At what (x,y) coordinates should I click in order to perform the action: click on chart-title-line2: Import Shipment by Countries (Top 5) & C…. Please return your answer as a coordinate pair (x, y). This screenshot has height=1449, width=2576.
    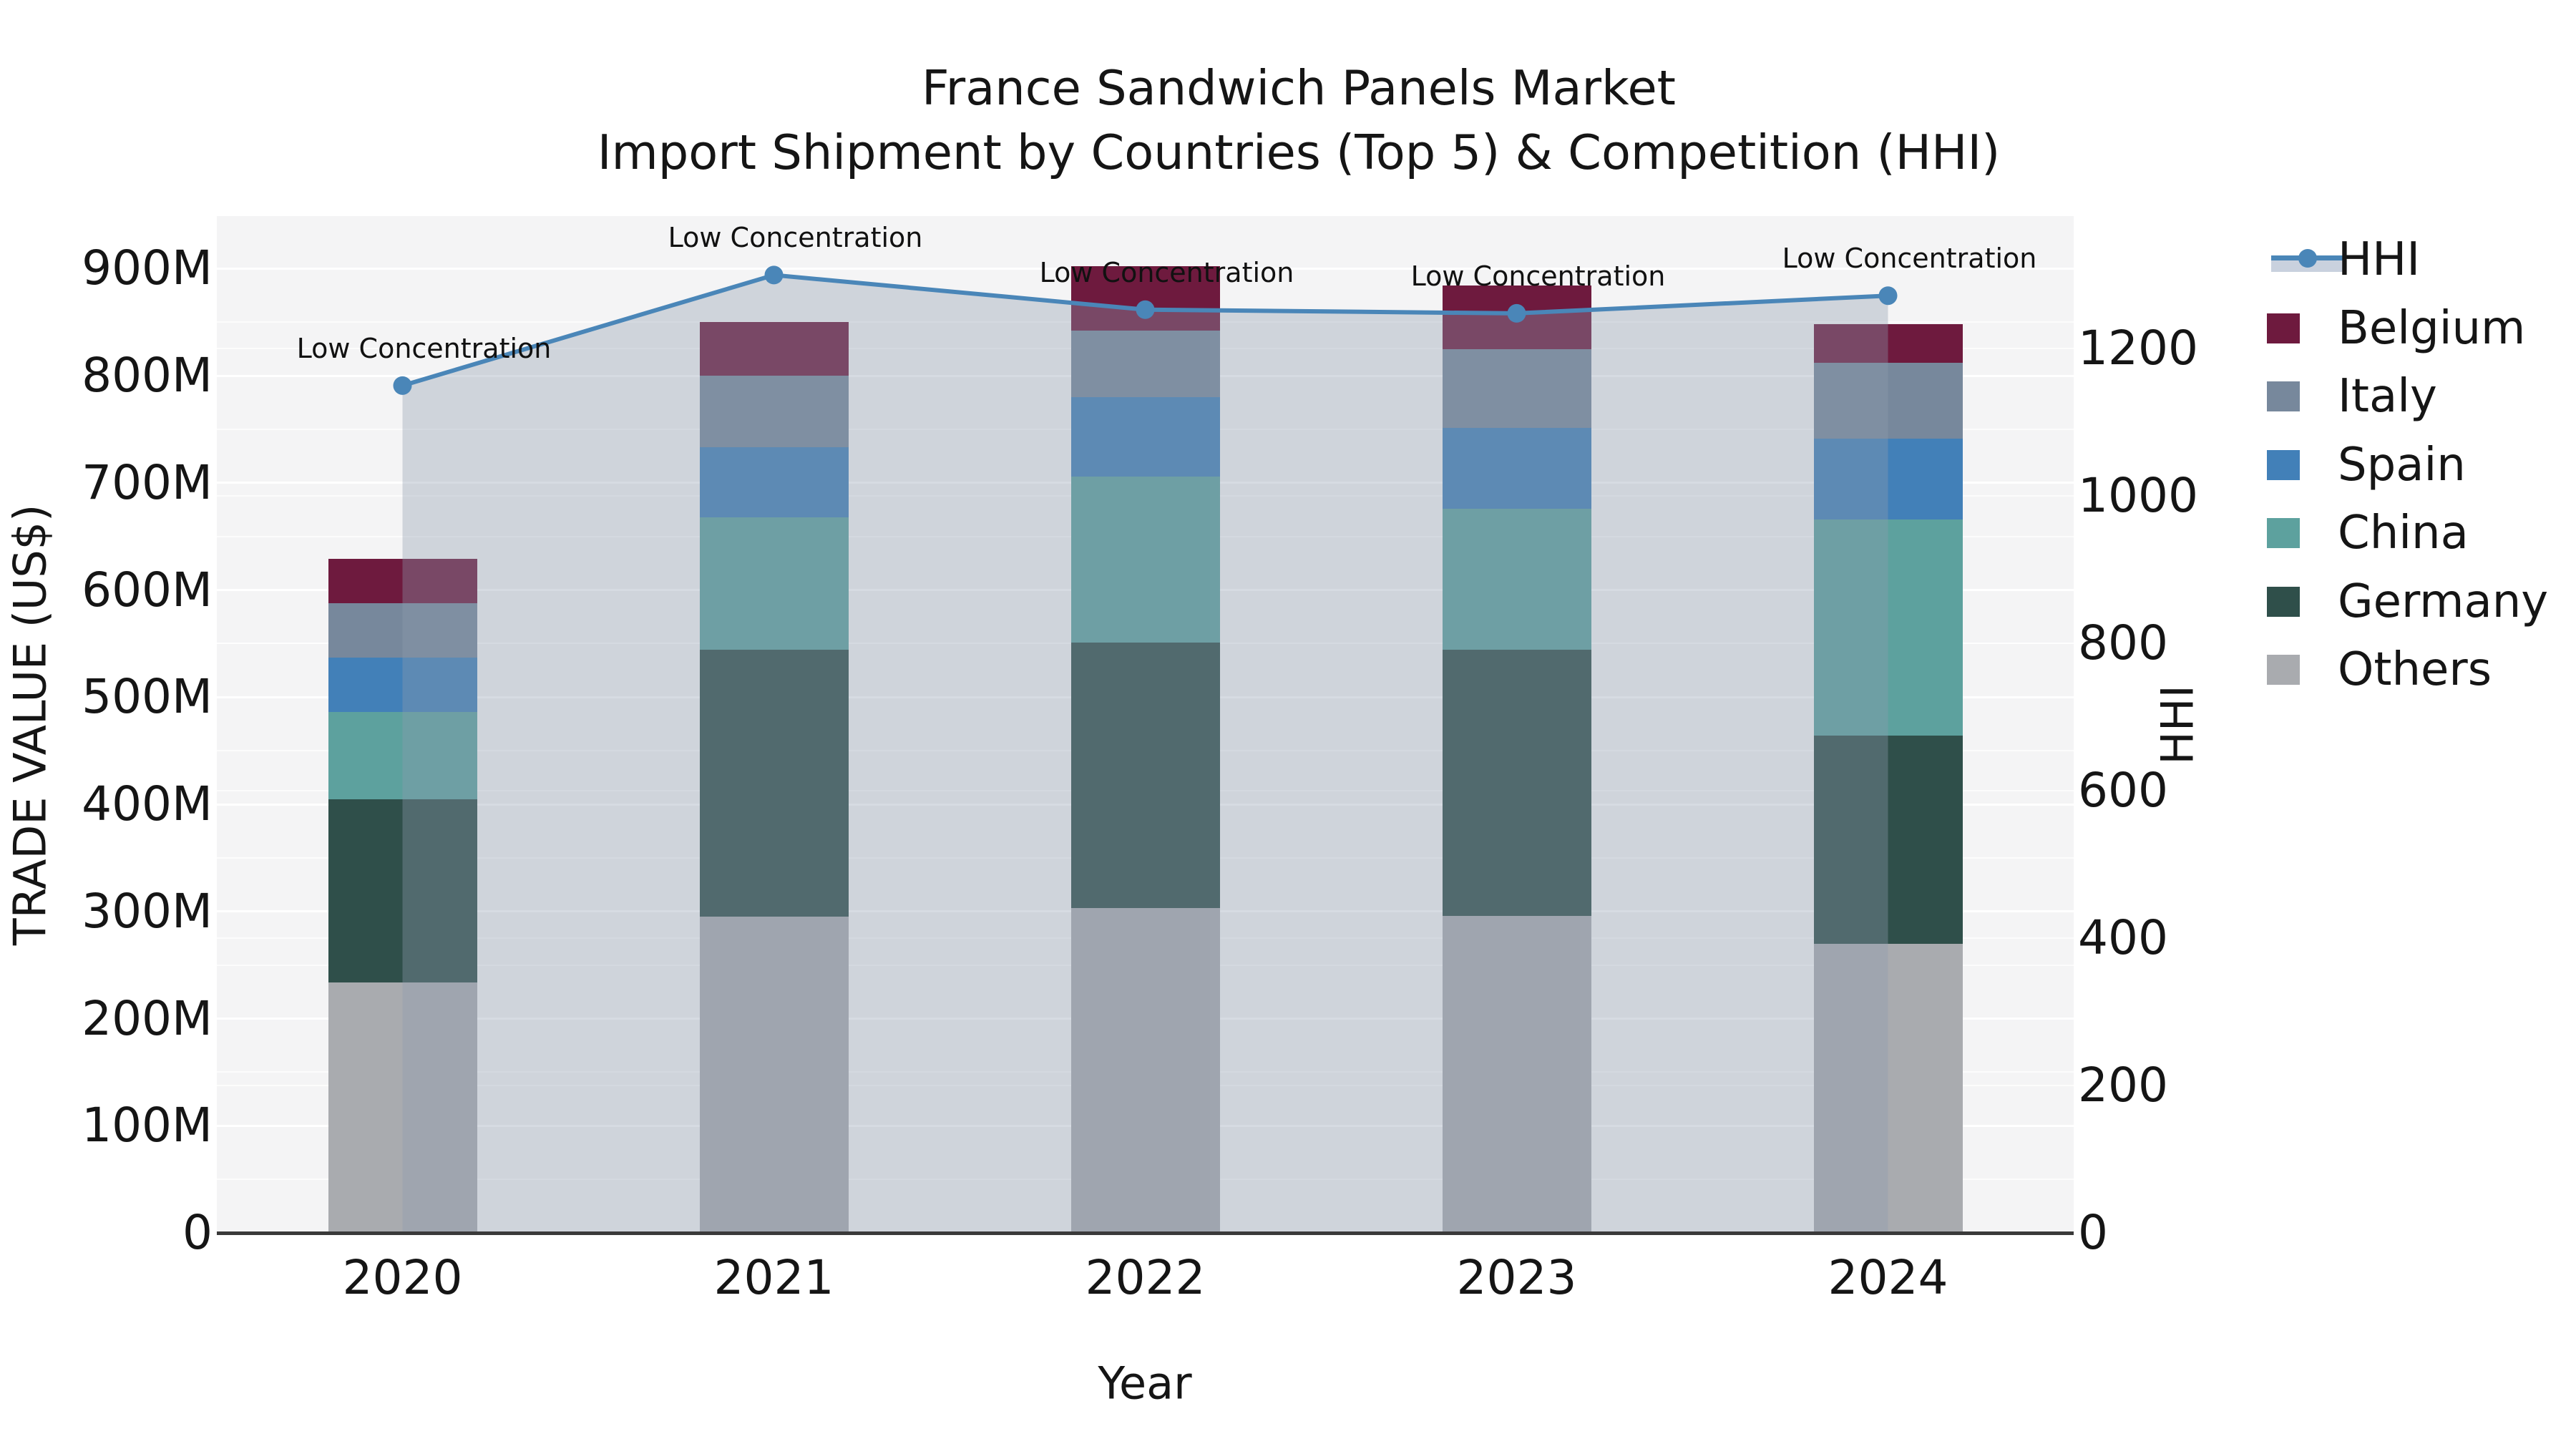
    Looking at the image, I should click on (1299, 152).